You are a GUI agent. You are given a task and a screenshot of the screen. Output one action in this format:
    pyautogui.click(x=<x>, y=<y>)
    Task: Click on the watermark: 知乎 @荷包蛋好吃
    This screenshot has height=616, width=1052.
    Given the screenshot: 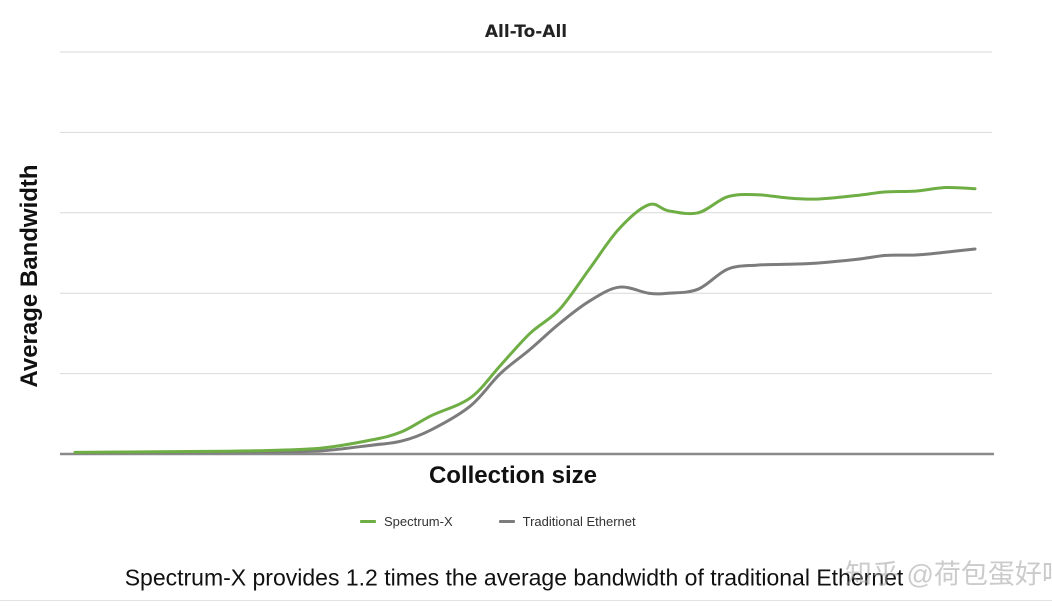 What is the action you would take?
    pyautogui.click(x=948, y=574)
    